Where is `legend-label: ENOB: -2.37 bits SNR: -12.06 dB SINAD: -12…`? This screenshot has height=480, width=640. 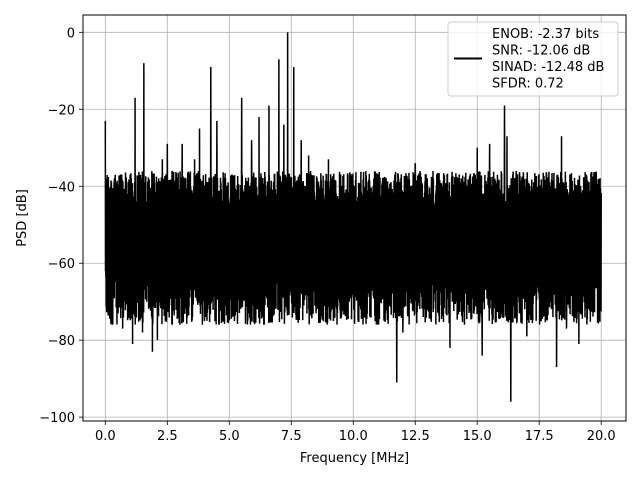 legend-label: ENOB: -2.37 bits SNR: -12.06 dB SINAD: -12… is located at coordinates (548, 59).